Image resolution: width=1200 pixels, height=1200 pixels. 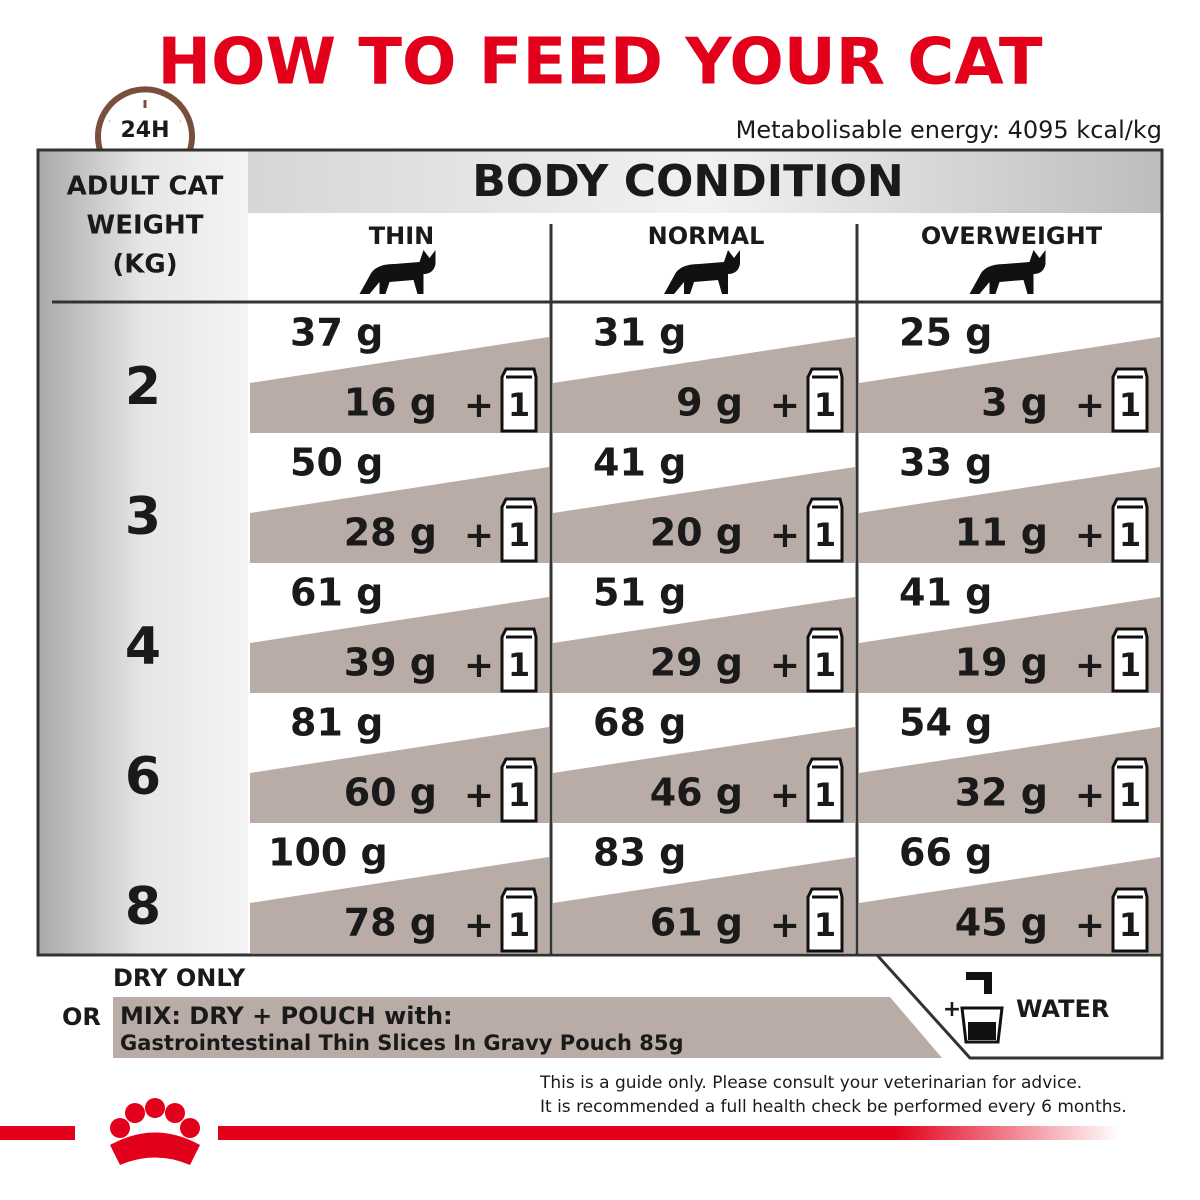 I want to click on dry-amount: 68 g, so click(x=639, y=723).